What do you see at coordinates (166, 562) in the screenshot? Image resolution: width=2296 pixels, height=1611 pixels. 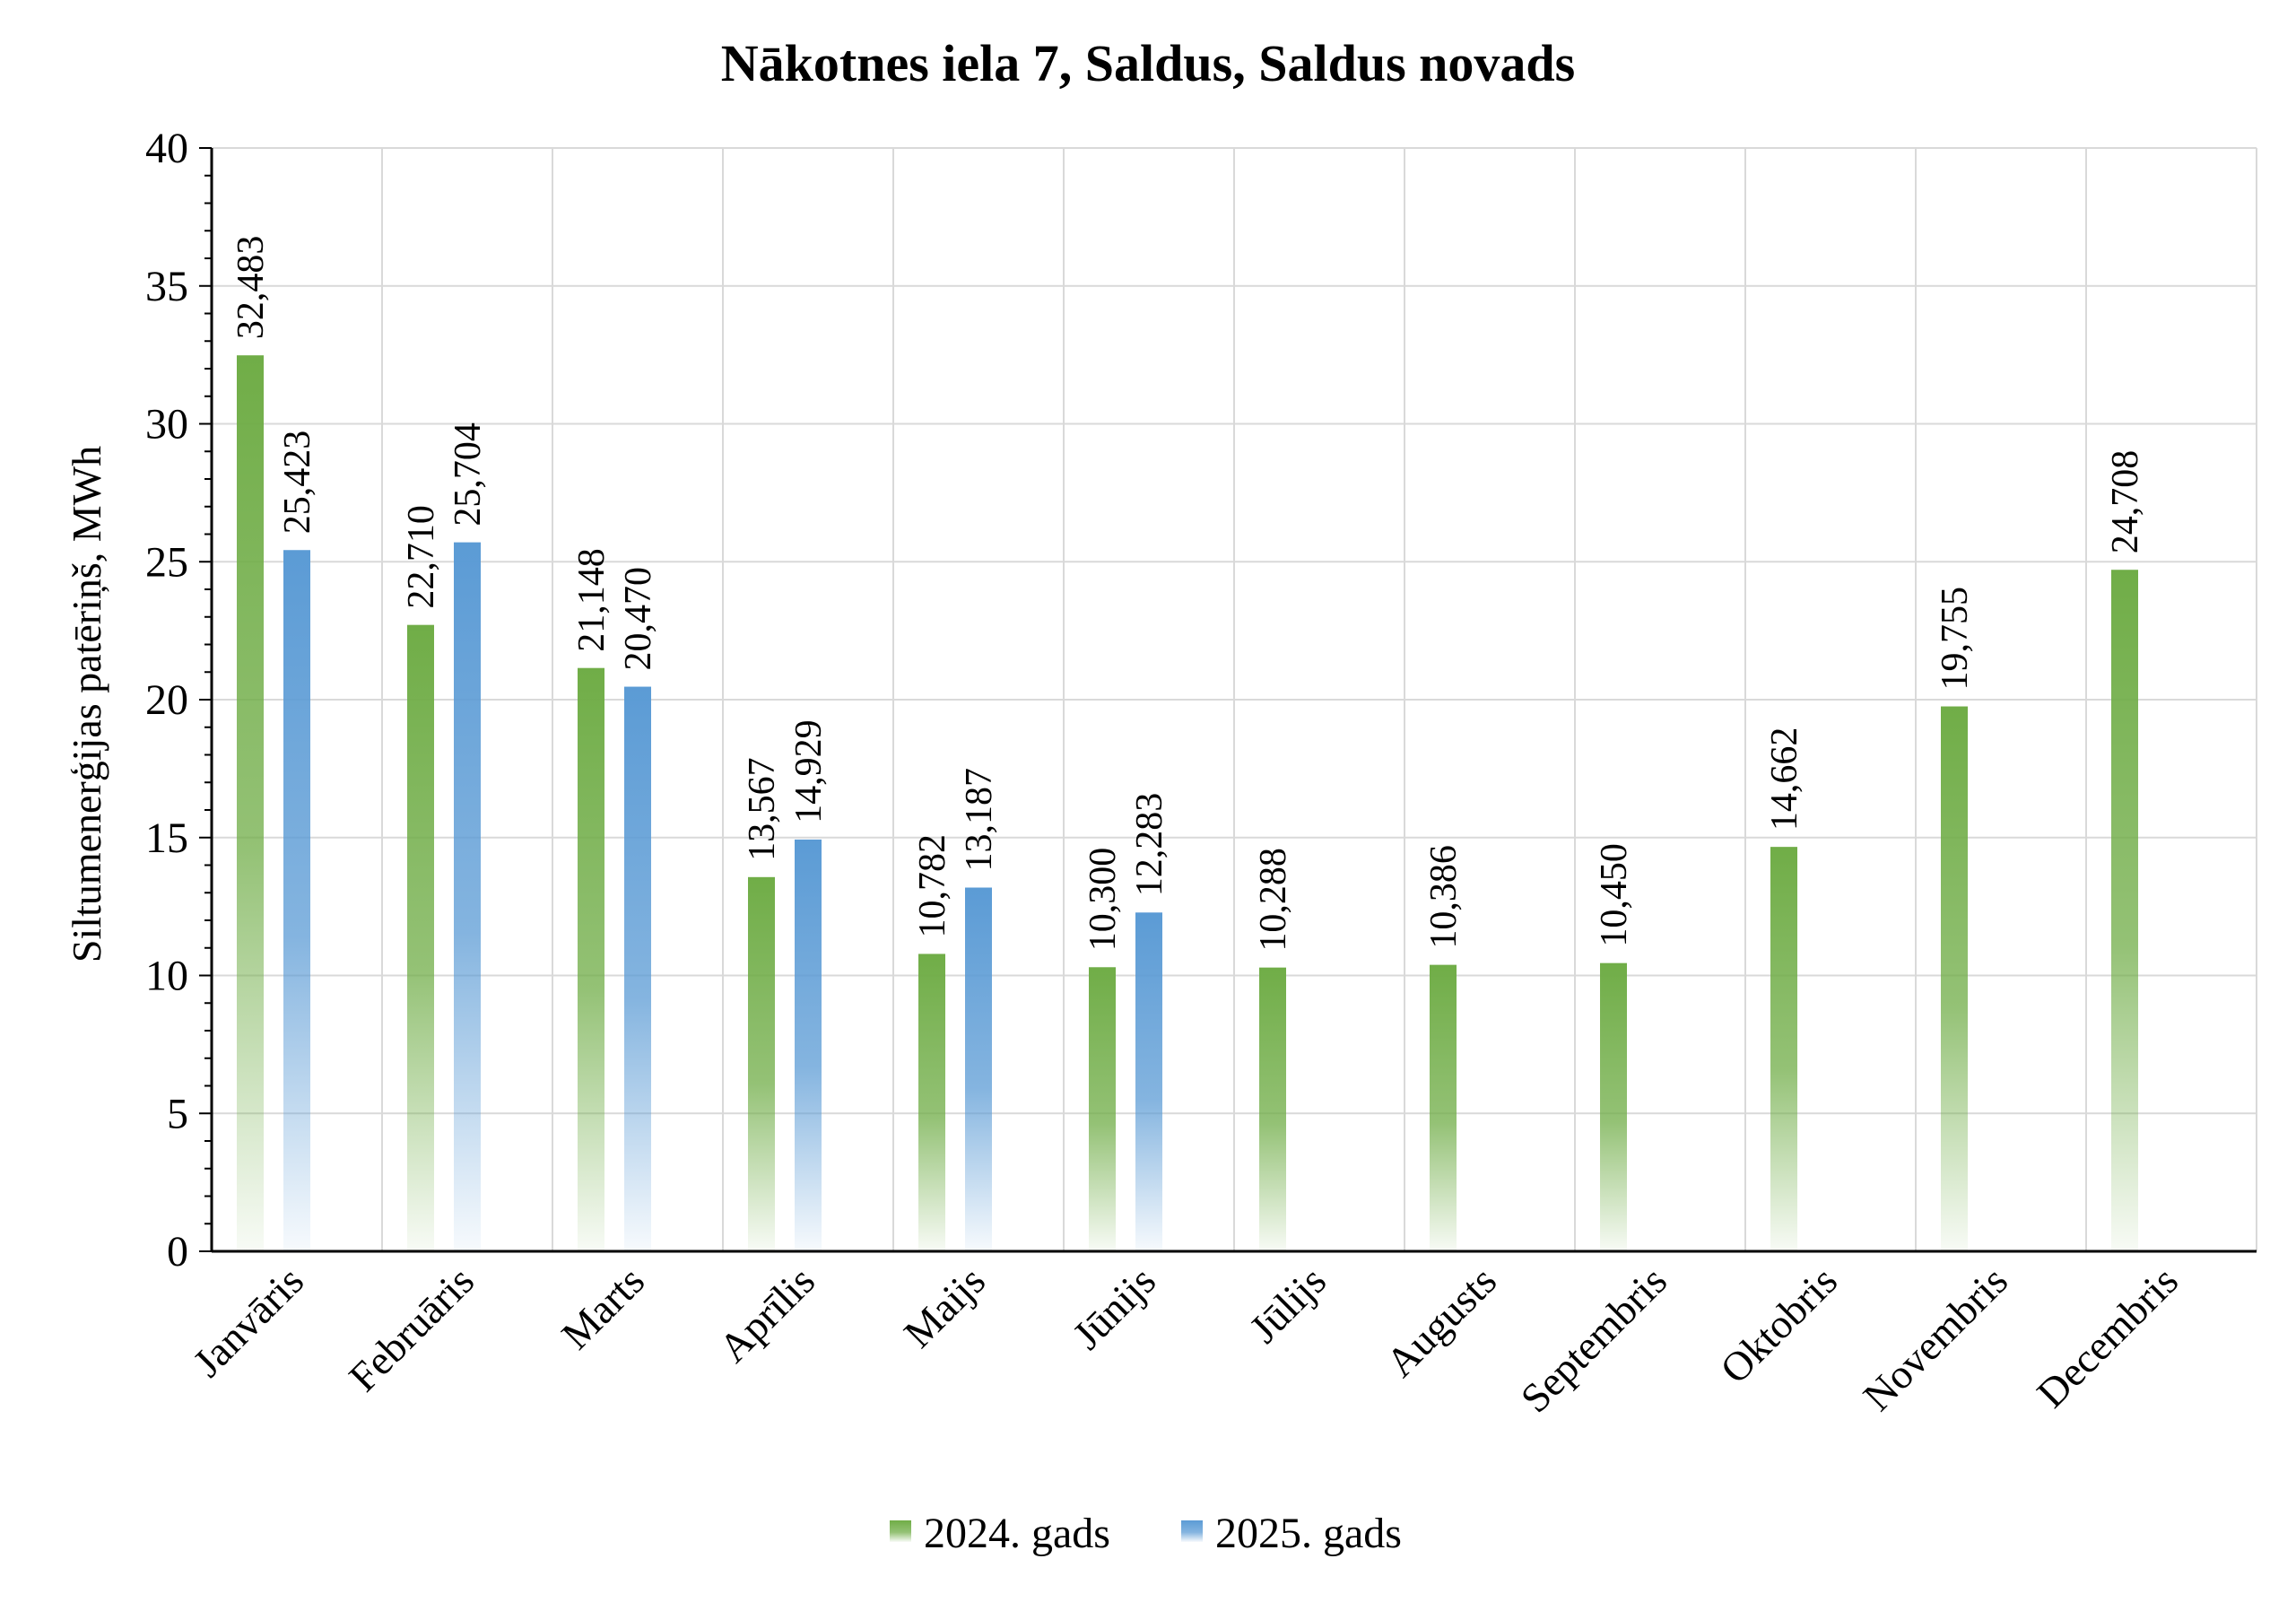 I see `y-tick-label: 25` at bounding box center [166, 562].